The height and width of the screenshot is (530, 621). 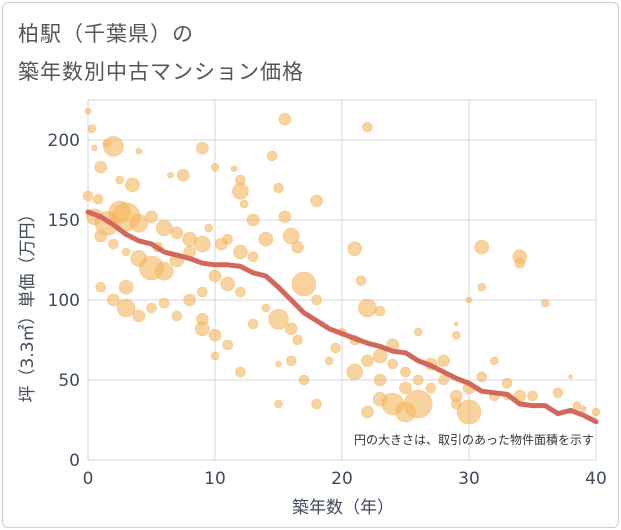 What do you see at coordinates (342, 479) in the screenshot?
I see `x-tick-label: 20` at bounding box center [342, 479].